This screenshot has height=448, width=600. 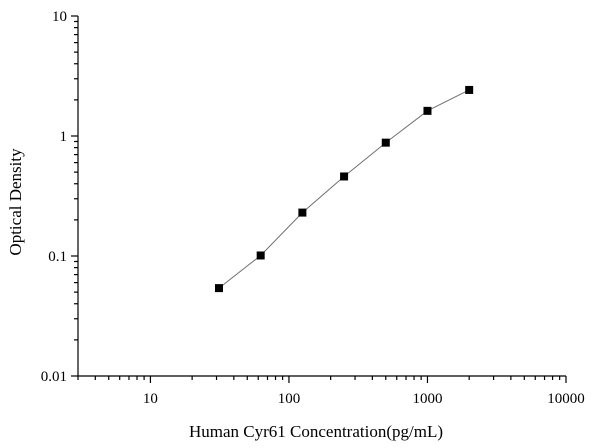 What do you see at coordinates (427, 399) in the screenshot?
I see `x-tick-label: 1000` at bounding box center [427, 399].